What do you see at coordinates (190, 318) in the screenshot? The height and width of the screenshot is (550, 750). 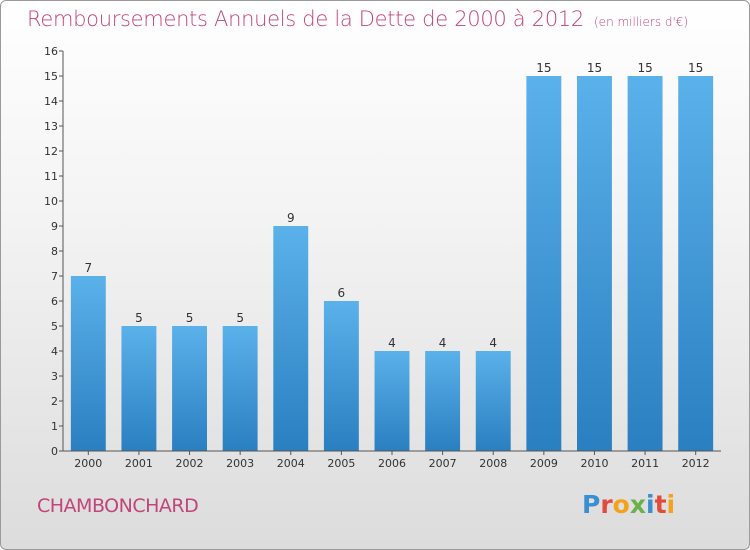 I see `bar-value-label-2002: 5` at bounding box center [190, 318].